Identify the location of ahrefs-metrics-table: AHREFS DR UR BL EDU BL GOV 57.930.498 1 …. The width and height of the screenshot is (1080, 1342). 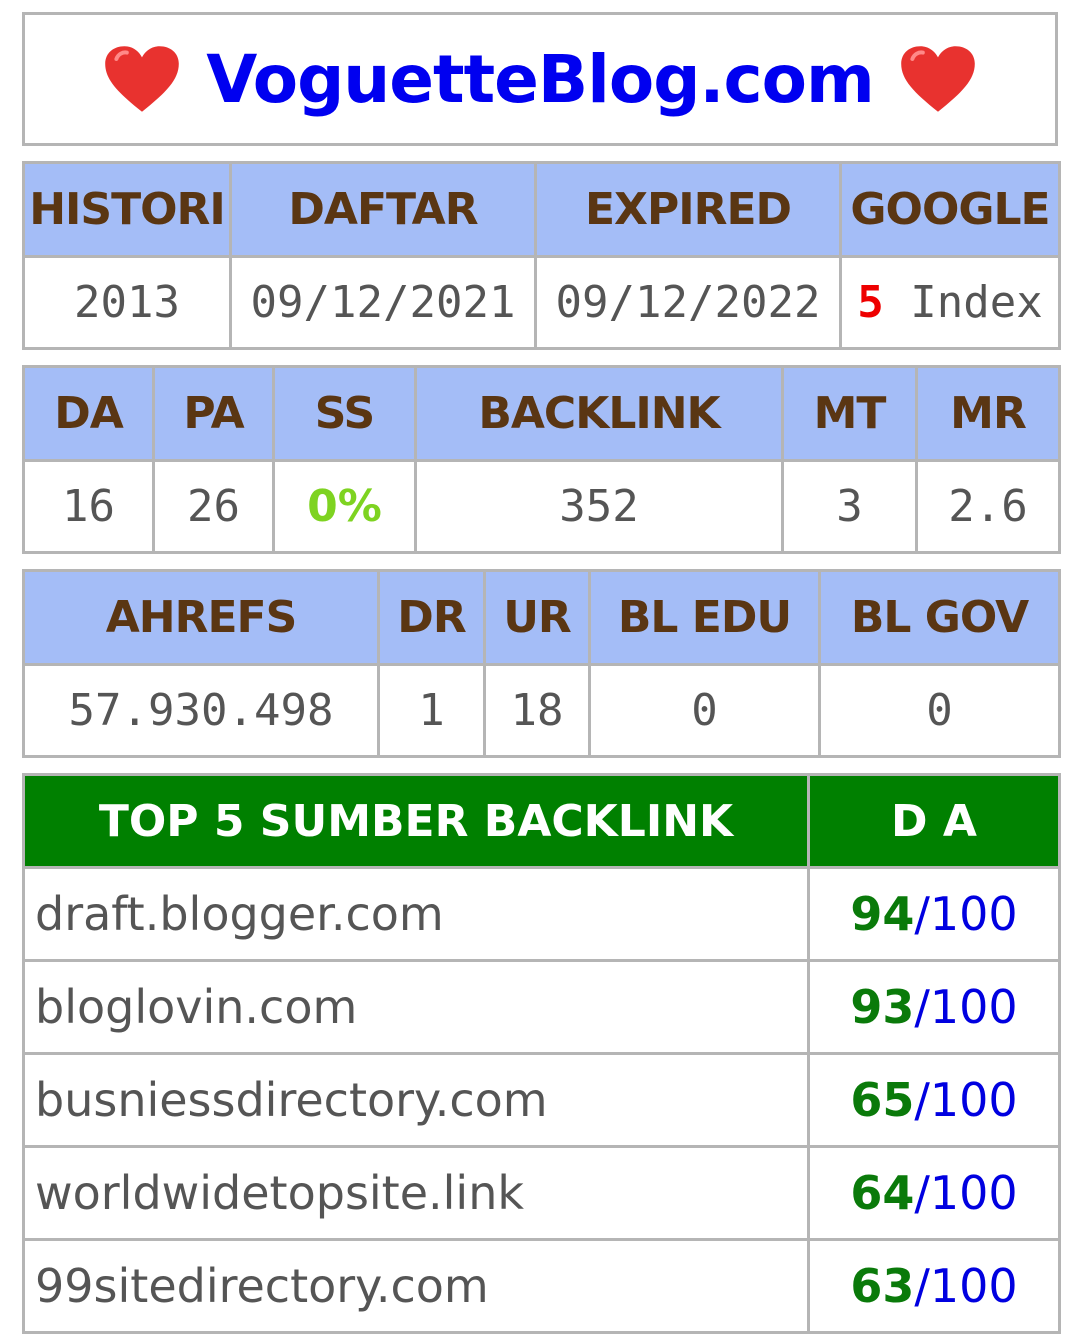
(541, 663).